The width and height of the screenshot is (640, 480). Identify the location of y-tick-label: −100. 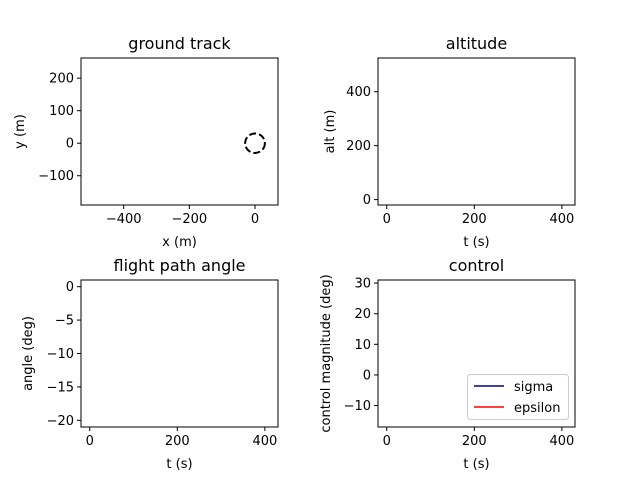
(56, 176).